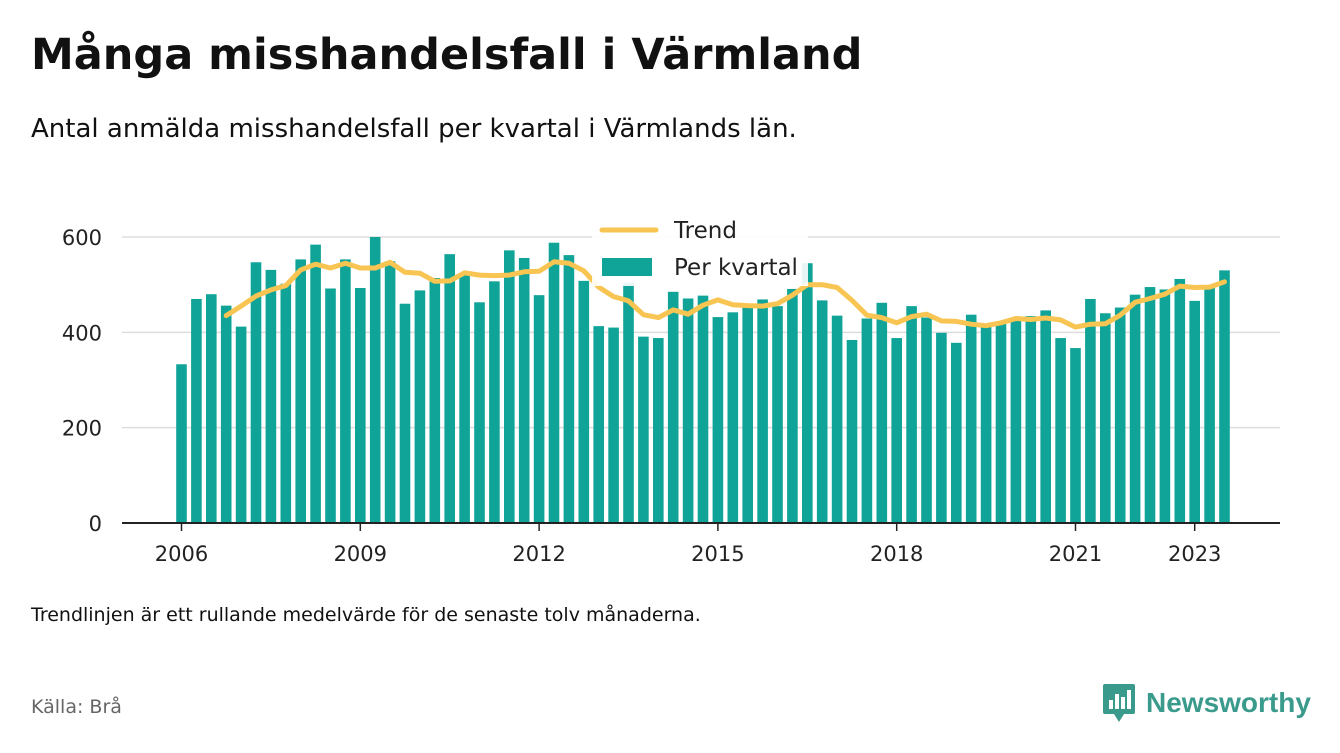  I want to click on legend-trend-label: Trend, so click(705, 231).